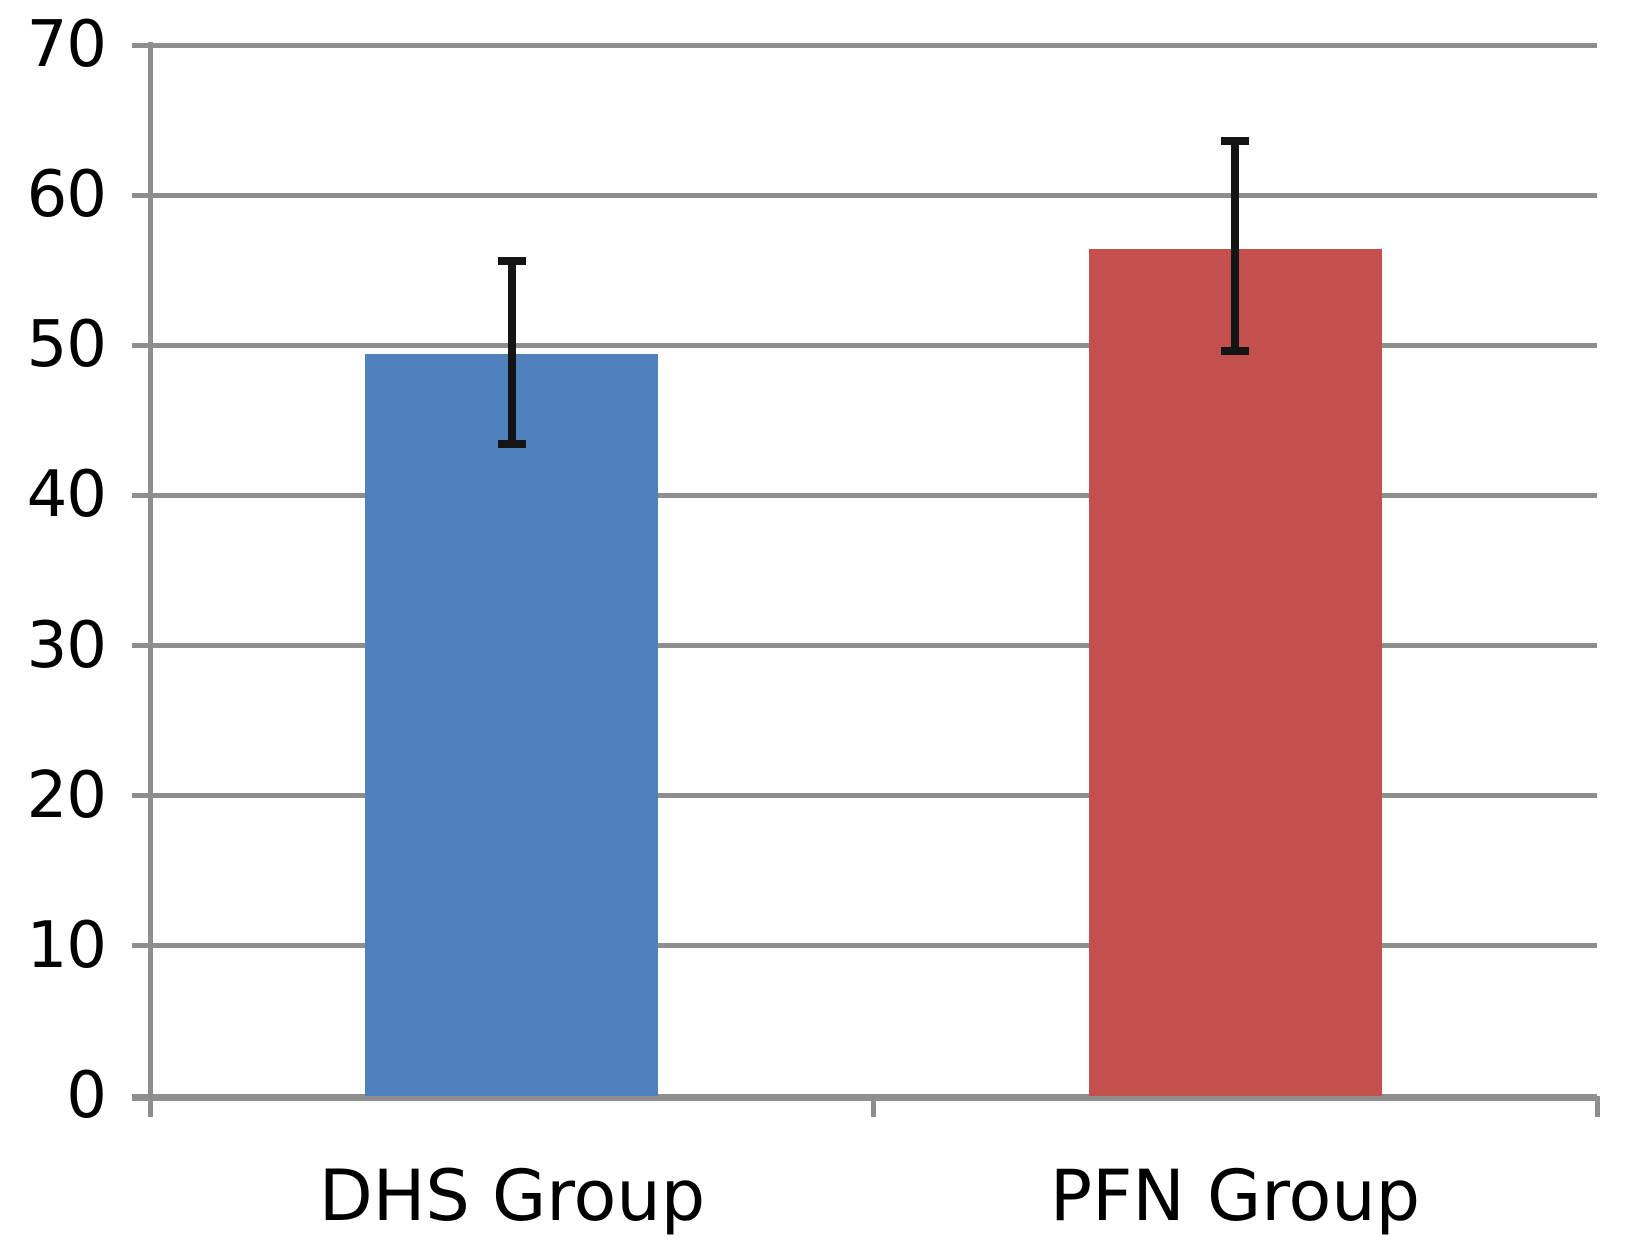 Image resolution: width=1632 pixels, height=1241 pixels. Describe the element at coordinates (511, 444) in the screenshot. I see `error-bar-cap-dhs-group-bottom` at that location.